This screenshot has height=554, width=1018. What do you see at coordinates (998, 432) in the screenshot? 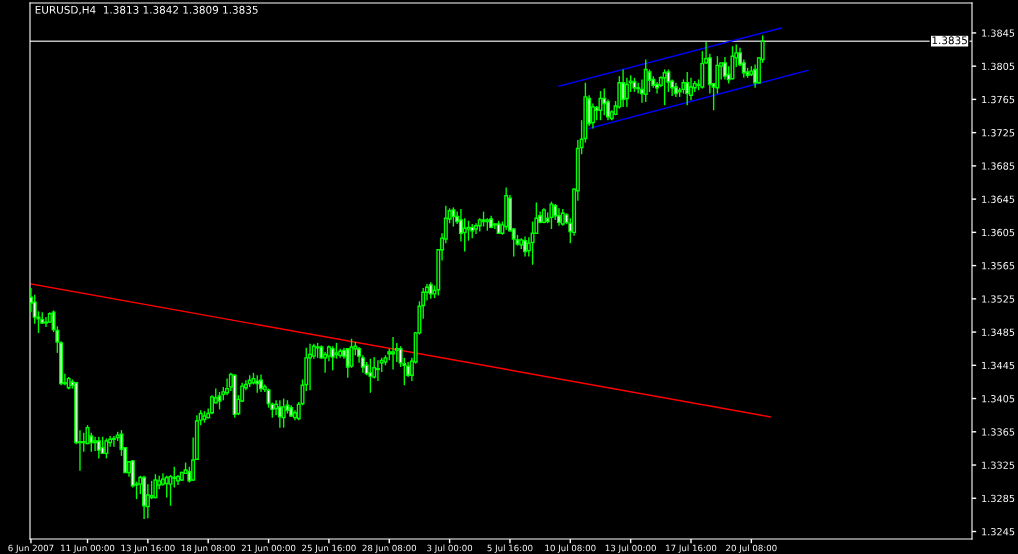
I see `y-tick-label: 1.3365` at bounding box center [998, 432].